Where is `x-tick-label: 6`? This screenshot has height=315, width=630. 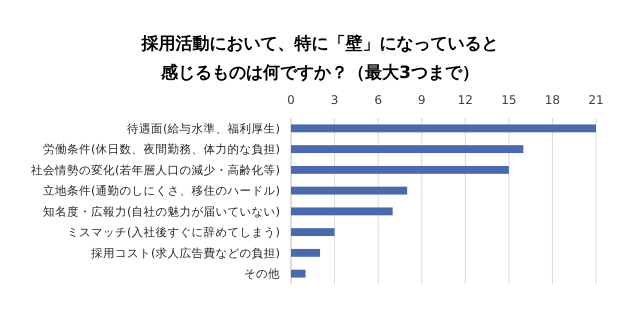
x-tick-label: 6 is located at coordinates (378, 100).